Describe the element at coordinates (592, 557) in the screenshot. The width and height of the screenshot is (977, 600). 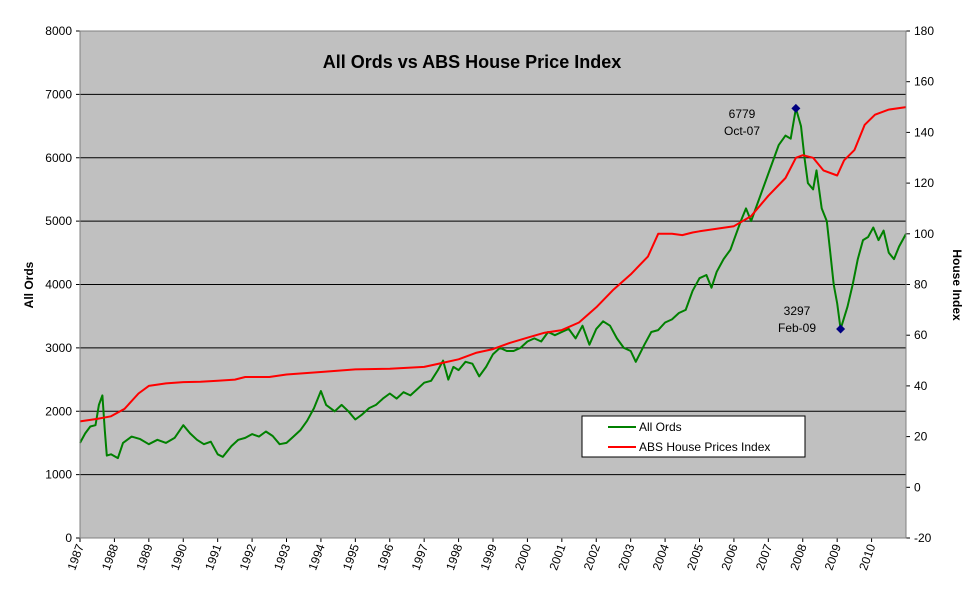
I see `x-tick-label: 2002` at that location.